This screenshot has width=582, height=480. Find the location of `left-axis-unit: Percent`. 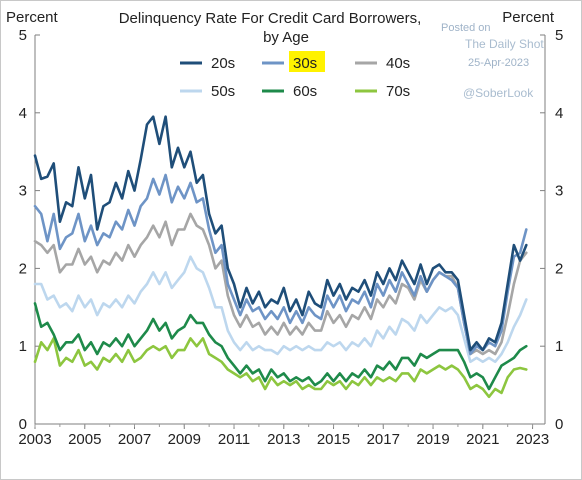

left-axis-unit: Percent is located at coordinates (32, 17).